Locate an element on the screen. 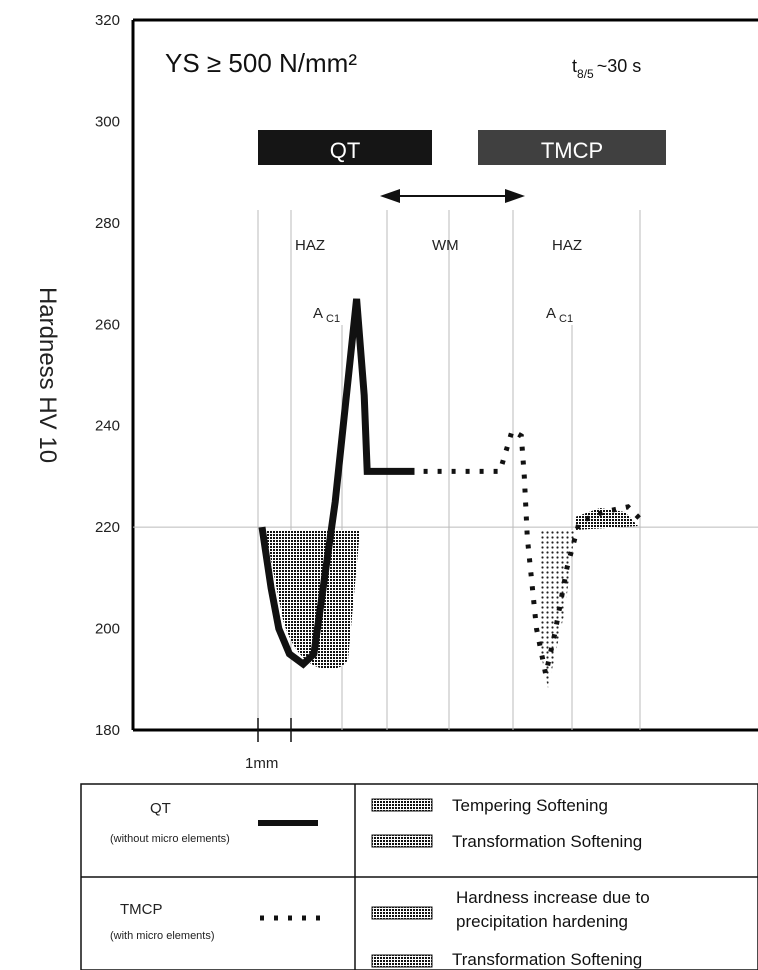  tmcp-bar is located at coordinates (572, 147).